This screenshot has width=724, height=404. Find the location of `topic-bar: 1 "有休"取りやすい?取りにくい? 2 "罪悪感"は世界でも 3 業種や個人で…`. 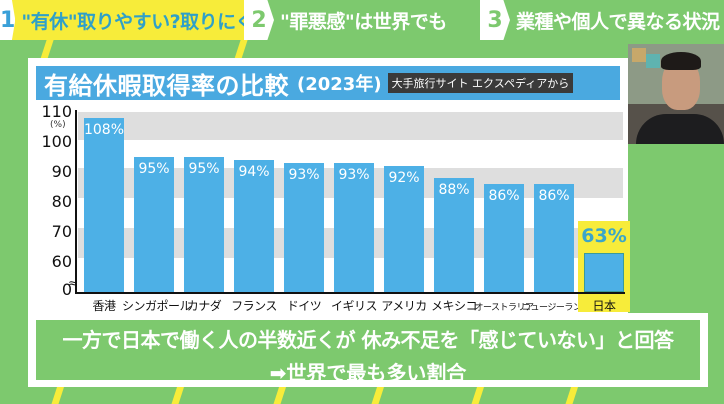

topic-bar: 1 "有休"取りやすい?取りにくい? 2 "罪悪感"は世界でも 3 業種や個人で… is located at coordinates (362, 20).